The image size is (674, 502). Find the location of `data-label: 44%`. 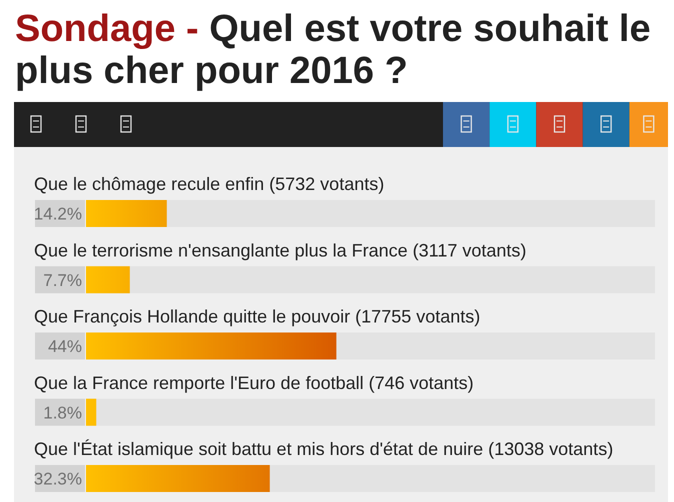

data-label: 44% is located at coordinates (65, 346).